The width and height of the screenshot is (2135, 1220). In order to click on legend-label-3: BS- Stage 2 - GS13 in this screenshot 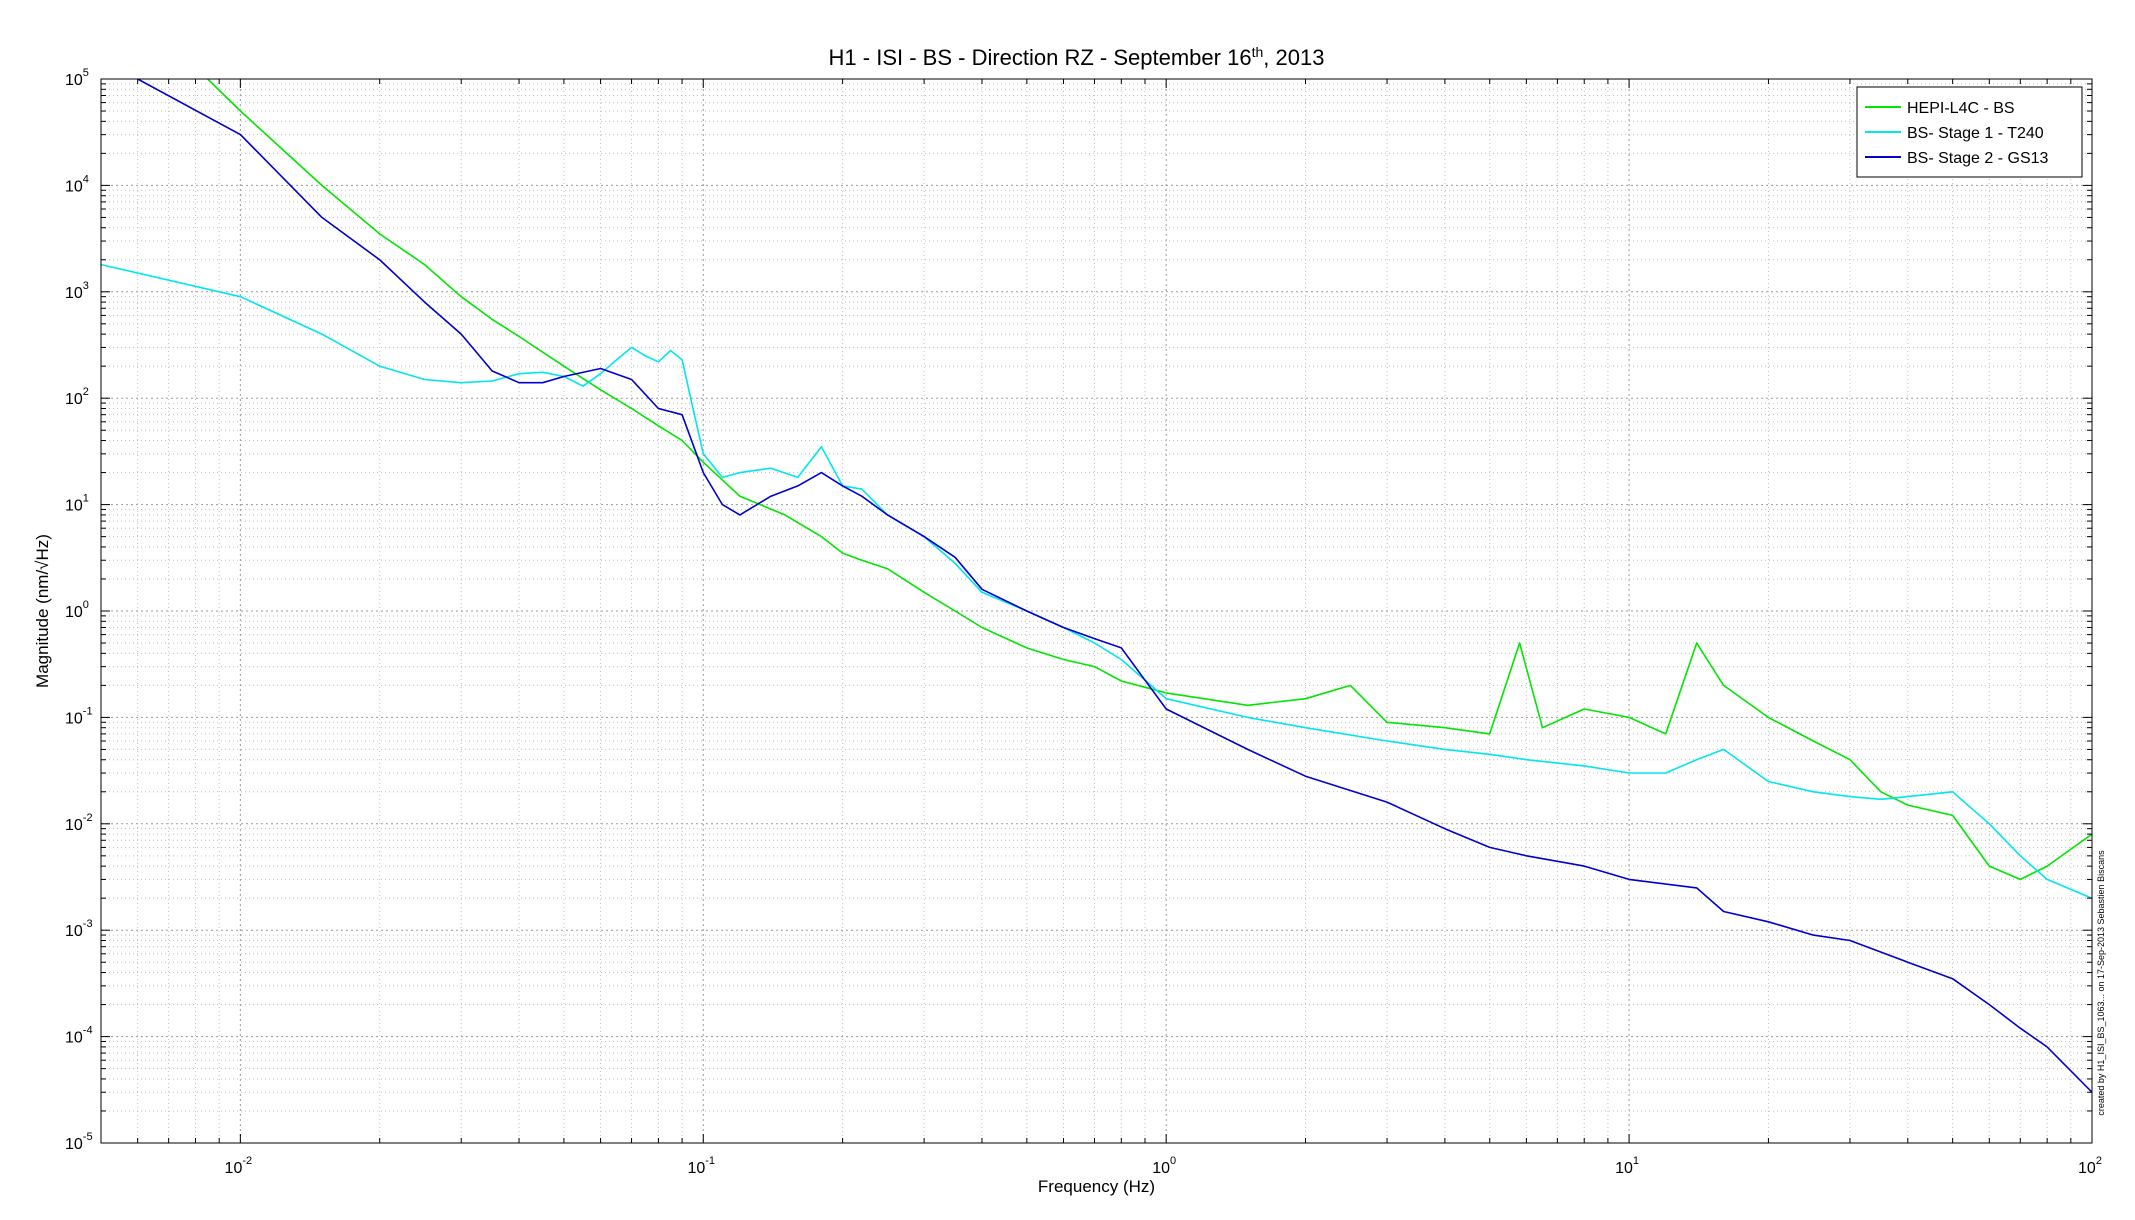, I will do `click(1978, 158)`.